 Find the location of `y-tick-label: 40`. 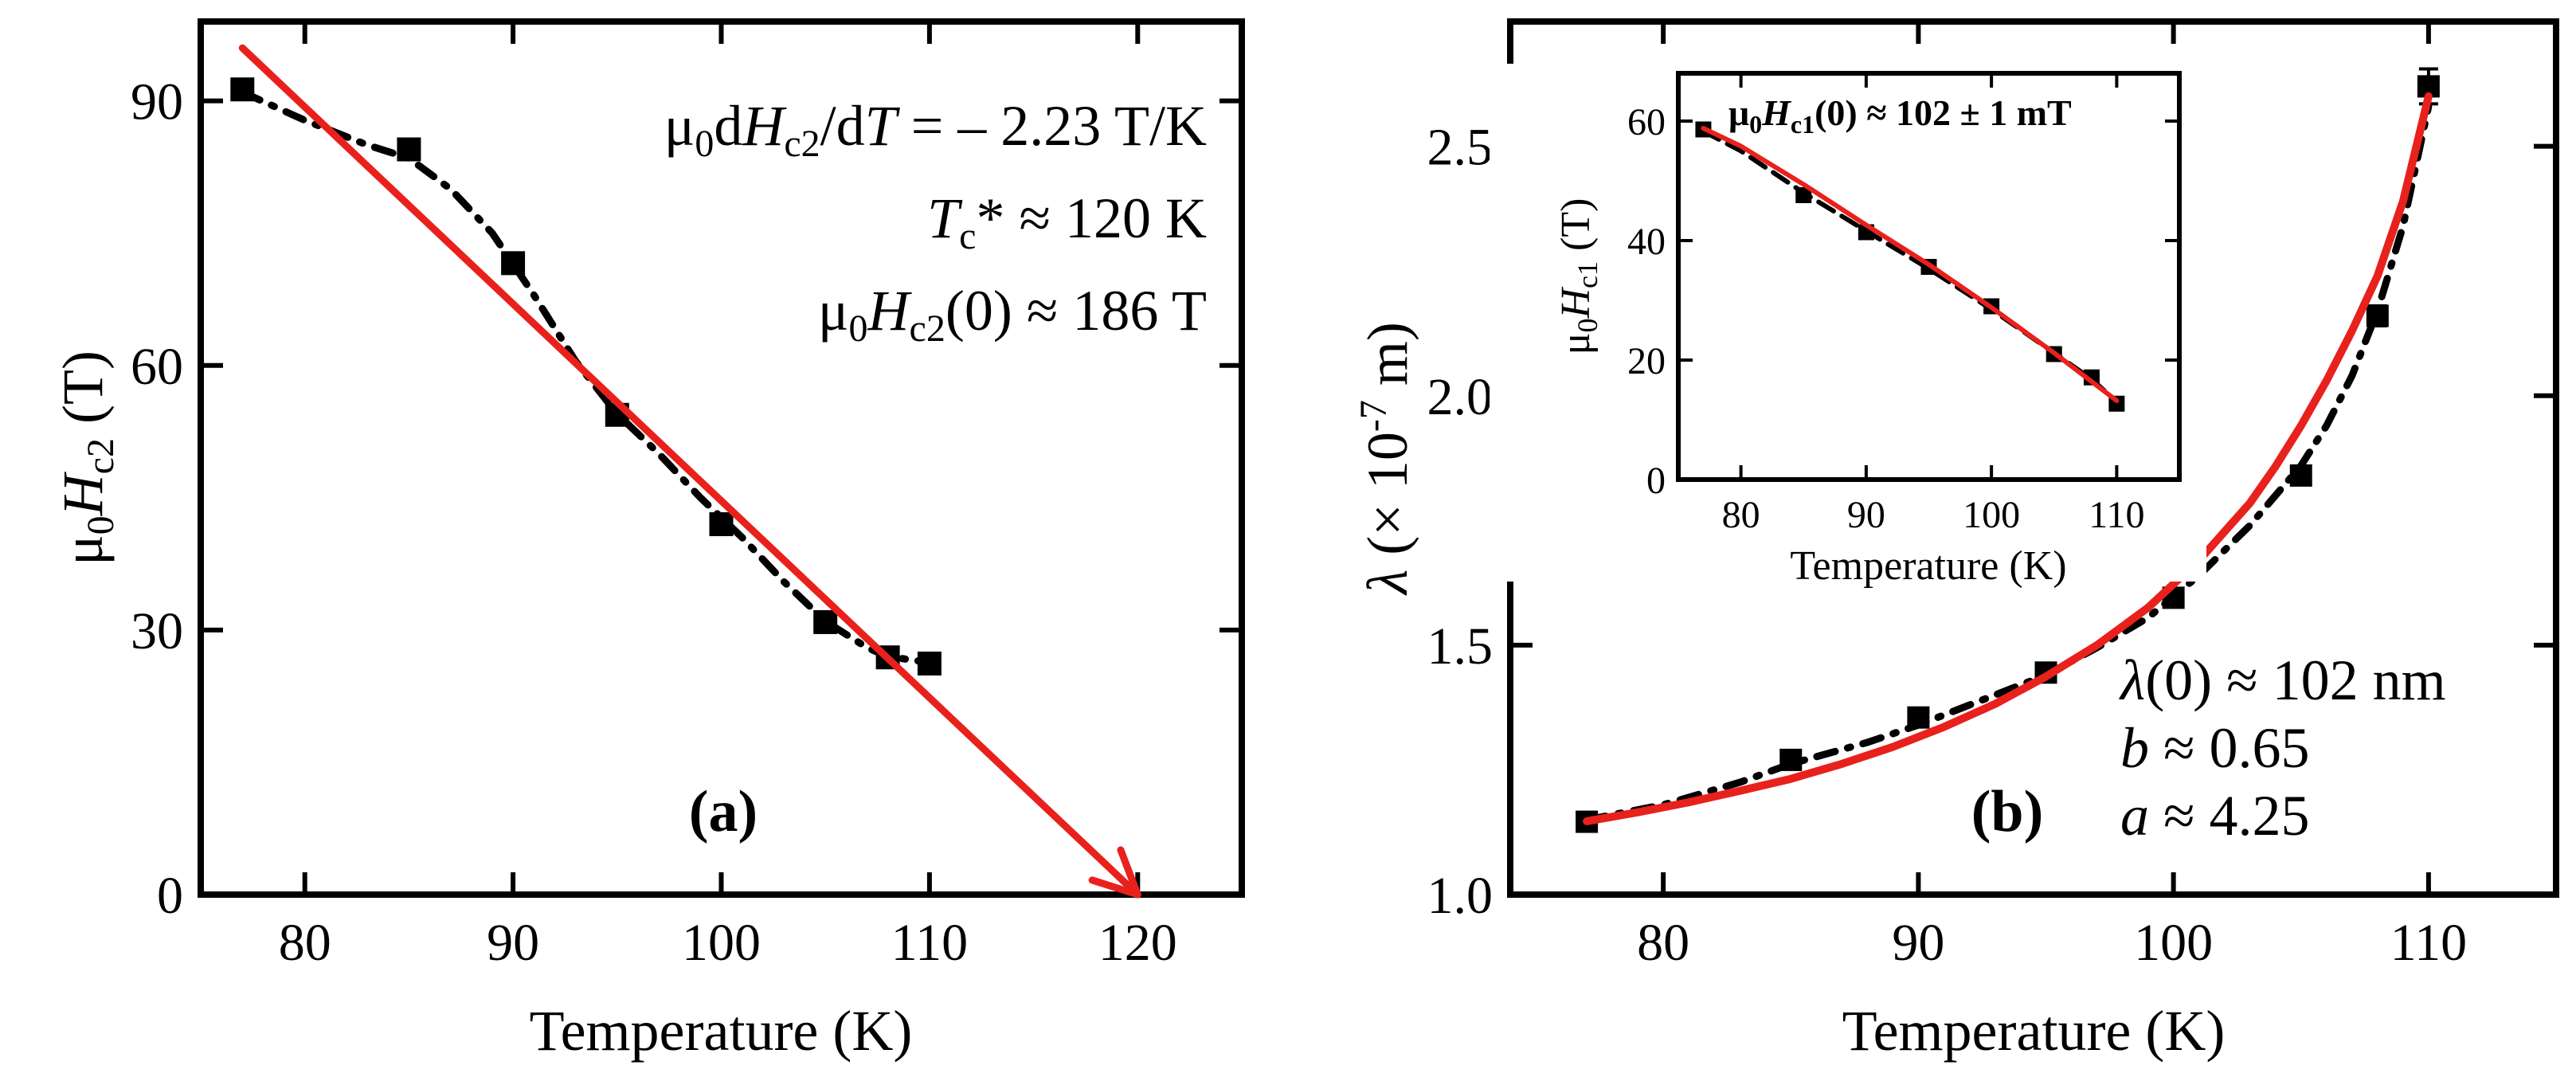

y-tick-label: 40 is located at coordinates (1646, 242).